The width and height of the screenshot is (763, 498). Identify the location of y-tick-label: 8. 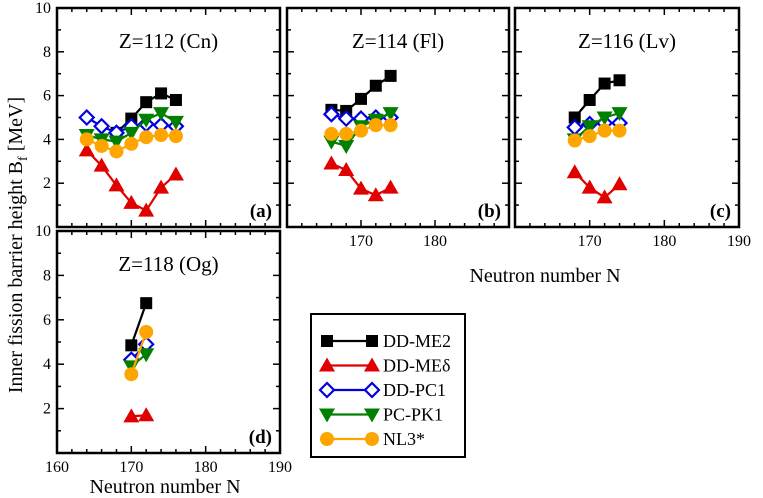
(47, 52).